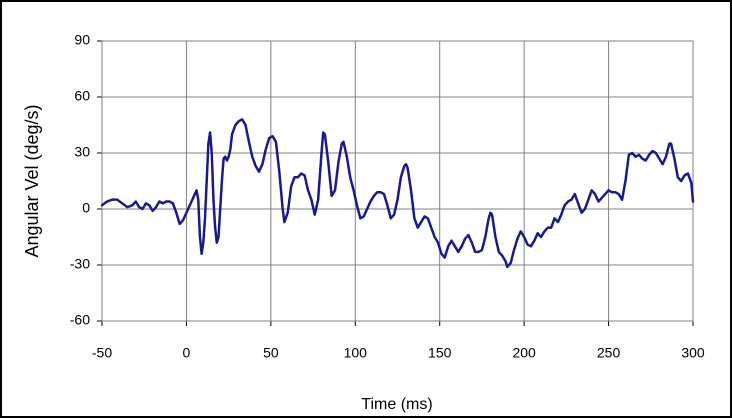 This screenshot has width=732, height=418. What do you see at coordinates (609, 353) in the screenshot?
I see `x-tick-label: 250` at bounding box center [609, 353].